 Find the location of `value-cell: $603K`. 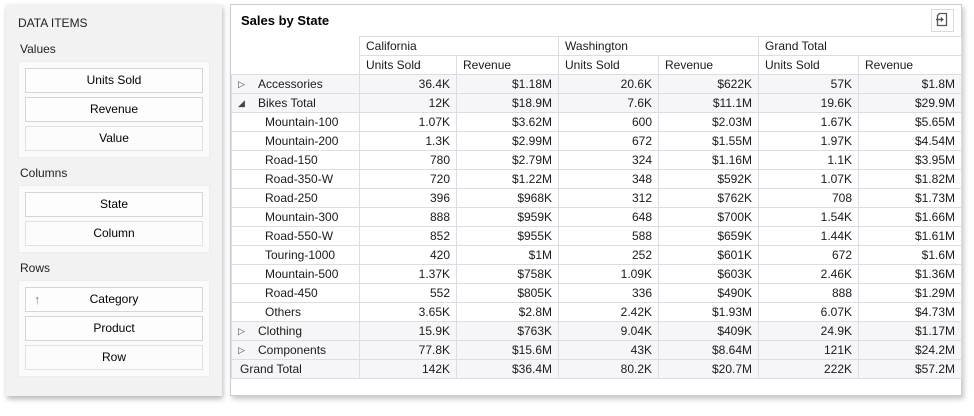

value-cell: $603K is located at coordinates (709, 274).